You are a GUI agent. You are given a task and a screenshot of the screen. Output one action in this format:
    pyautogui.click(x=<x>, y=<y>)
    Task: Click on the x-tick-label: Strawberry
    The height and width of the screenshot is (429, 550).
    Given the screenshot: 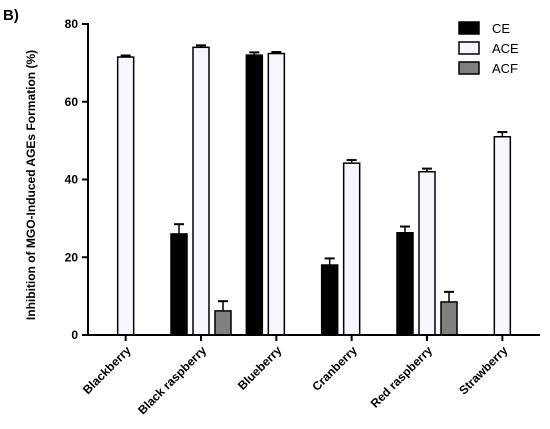 What is the action you would take?
    pyautogui.click(x=483, y=370)
    